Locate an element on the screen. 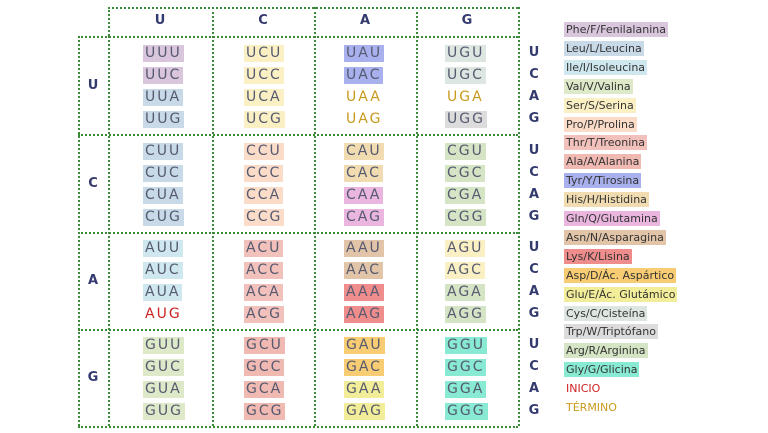  codon-cell: GGG is located at coordinates (466, 411).